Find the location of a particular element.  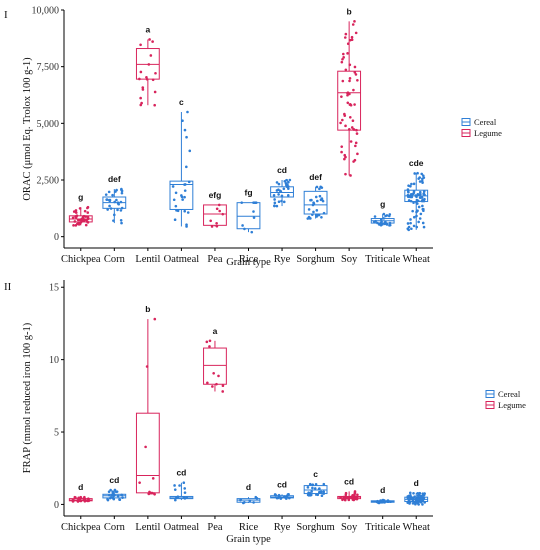

x-tick-label: Chickpea is located at coordinates (81, 527).